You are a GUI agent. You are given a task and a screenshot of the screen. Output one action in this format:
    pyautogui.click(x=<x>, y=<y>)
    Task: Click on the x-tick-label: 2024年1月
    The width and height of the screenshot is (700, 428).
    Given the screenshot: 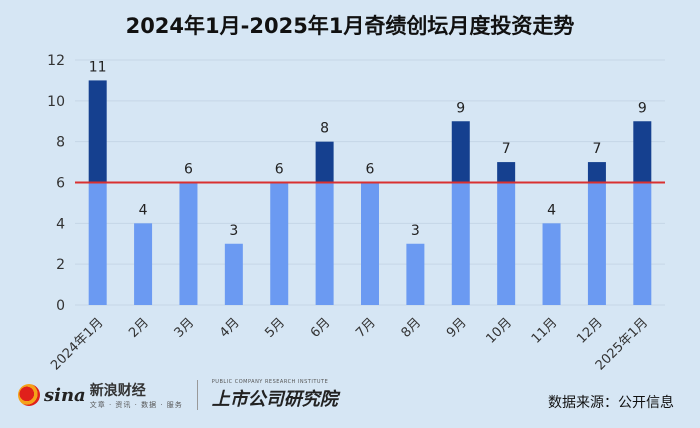 What is the action you would take?
    pyautogui.click(x=77, y=344)
    